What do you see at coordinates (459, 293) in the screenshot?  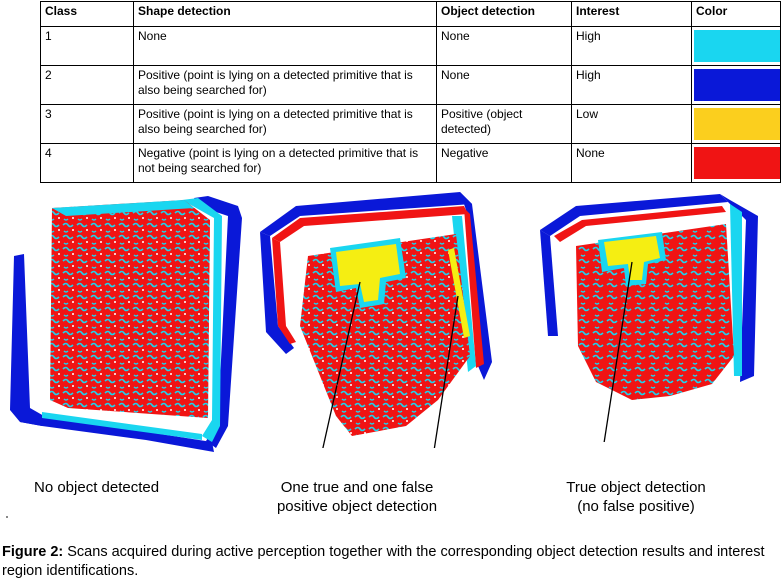 I see `false-positive-strip` at bounding box center [459, 293].